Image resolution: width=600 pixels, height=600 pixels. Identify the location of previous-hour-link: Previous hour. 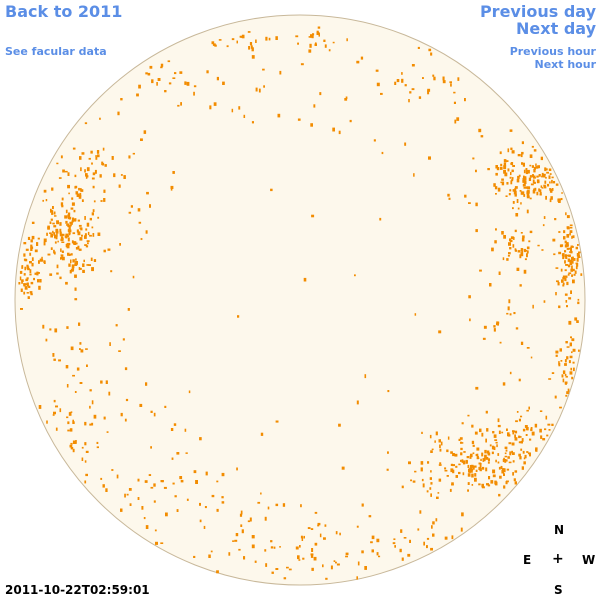
(552, 51).